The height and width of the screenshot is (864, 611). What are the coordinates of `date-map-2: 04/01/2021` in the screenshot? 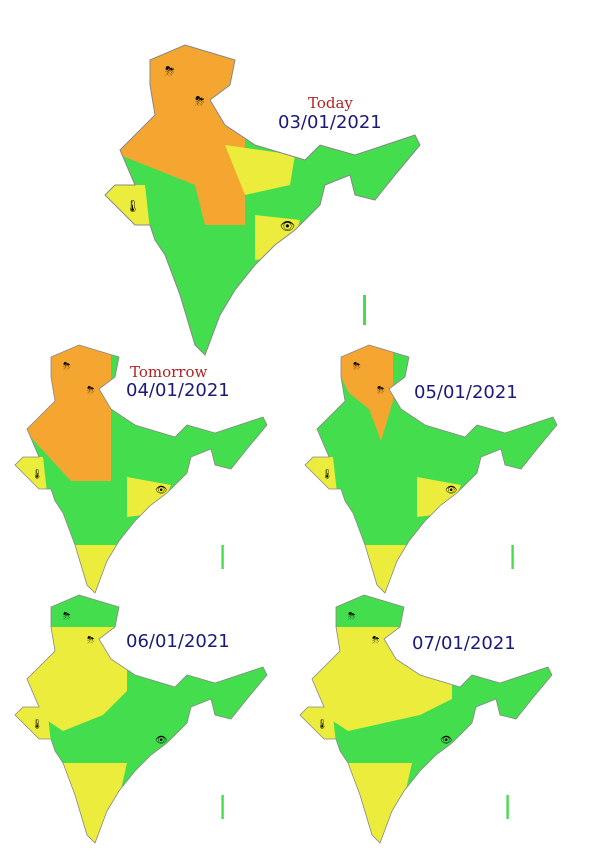 It's located at (178, 390).